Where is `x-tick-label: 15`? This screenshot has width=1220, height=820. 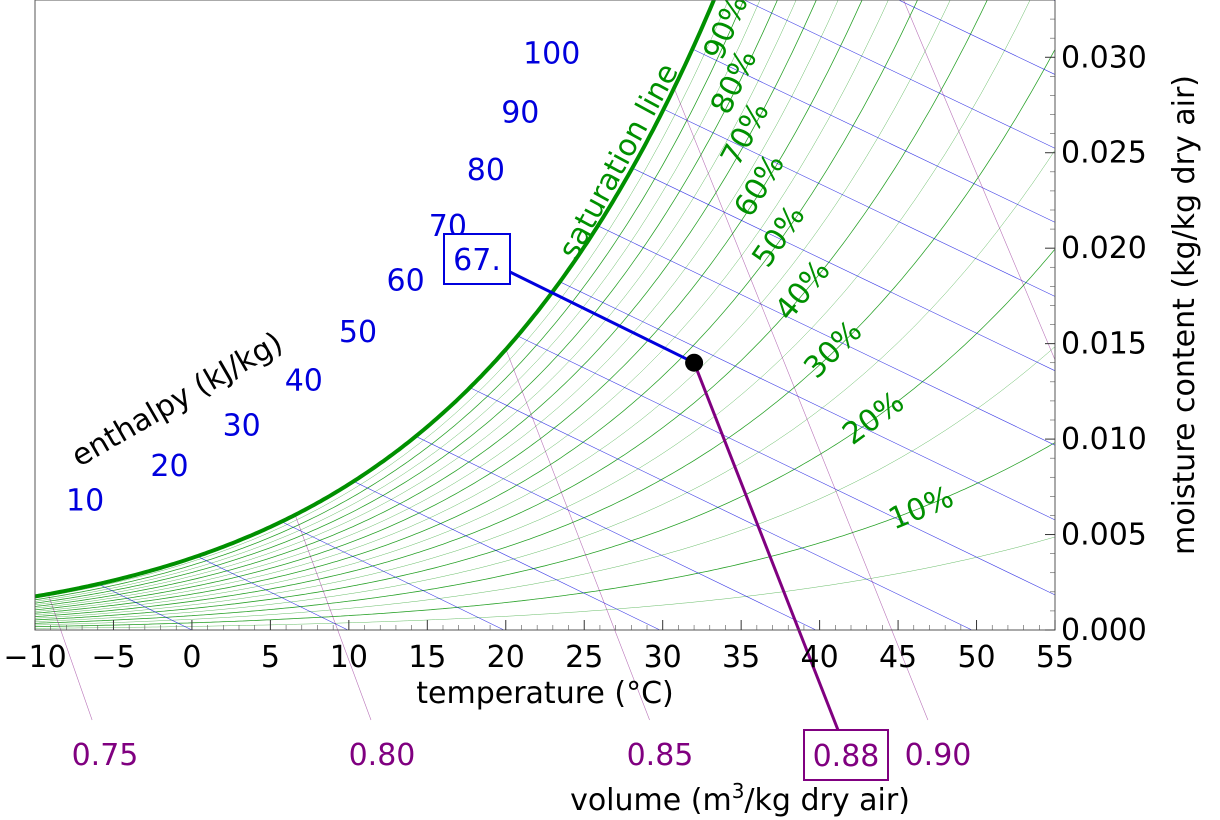 x-tick-label: 15 is located at coordinates (427, 657).